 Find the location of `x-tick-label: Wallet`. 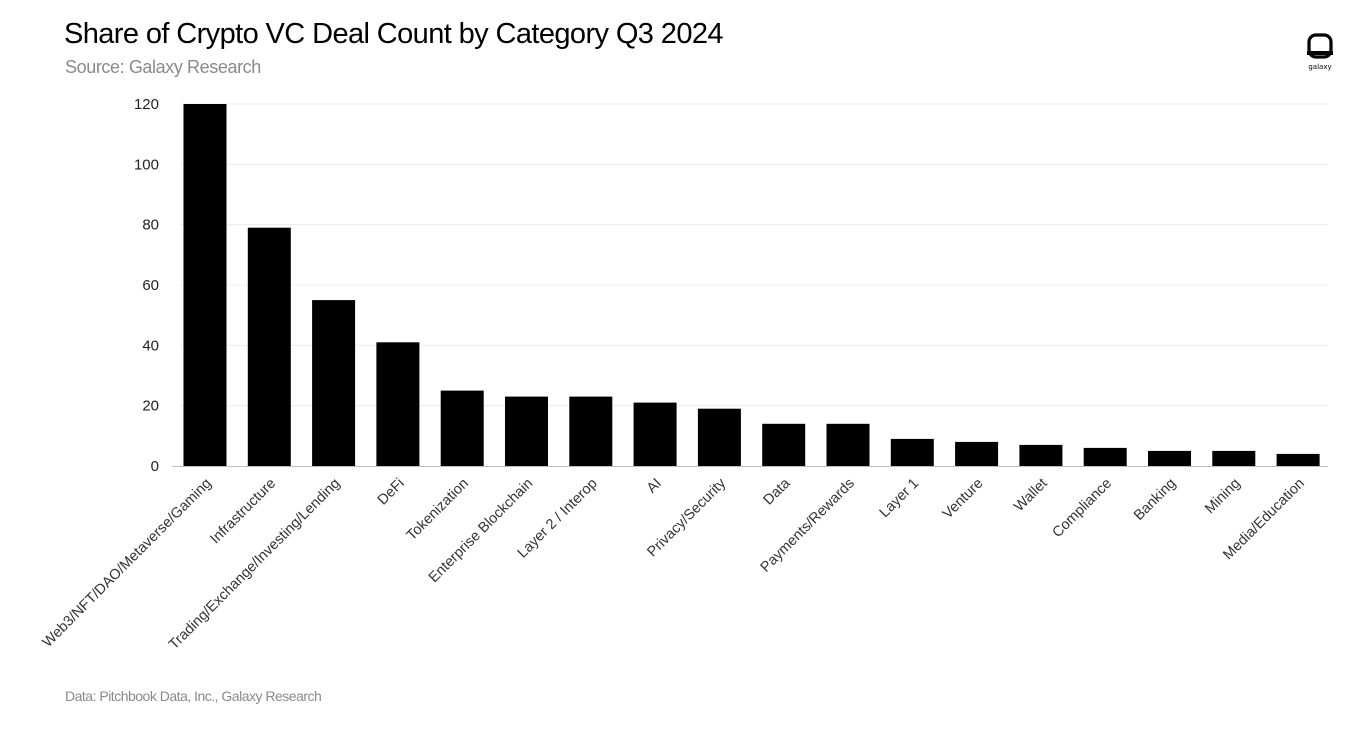

x-tick-label: Wallet is located at coordinates (1030, 495).